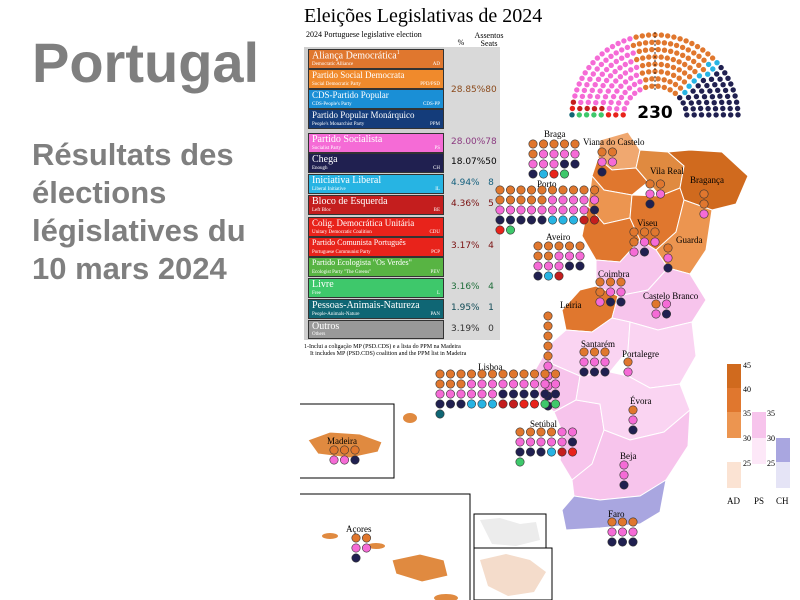 Image resolution: width=800 pixels, height=600 pixels. I want to click on party-name-en: Socialist Party, so click(327, 148).